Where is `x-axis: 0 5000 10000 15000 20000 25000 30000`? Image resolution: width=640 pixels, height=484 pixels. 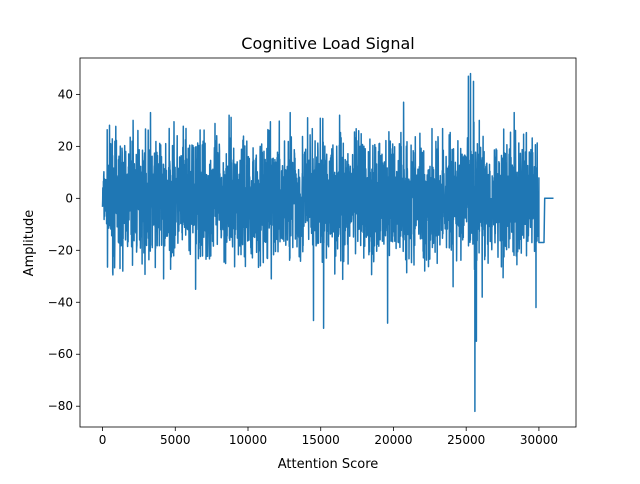
x-axis: 0 5000 10000 15000 20000 25000 30000 is located at coordinates (328, 437).